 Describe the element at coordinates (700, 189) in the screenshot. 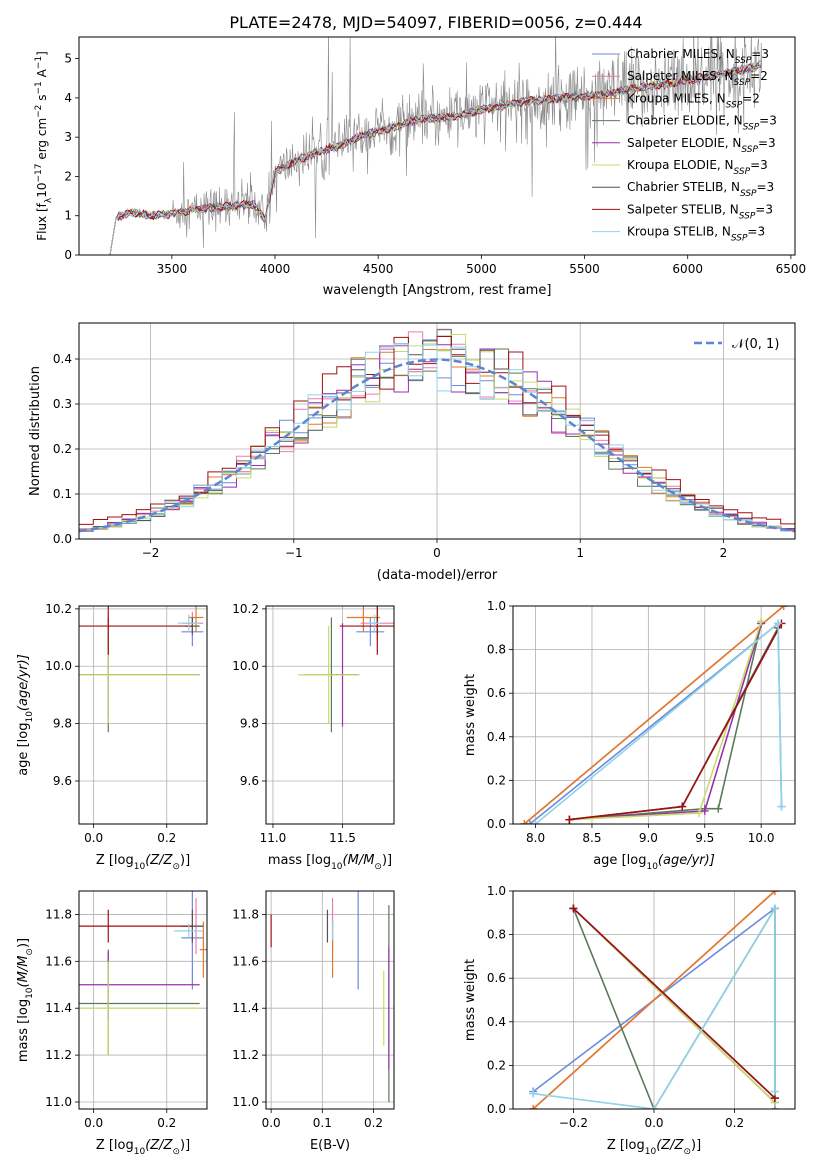

I see `legend-label: Chabrier STELIB, NSSP=3` at that location.